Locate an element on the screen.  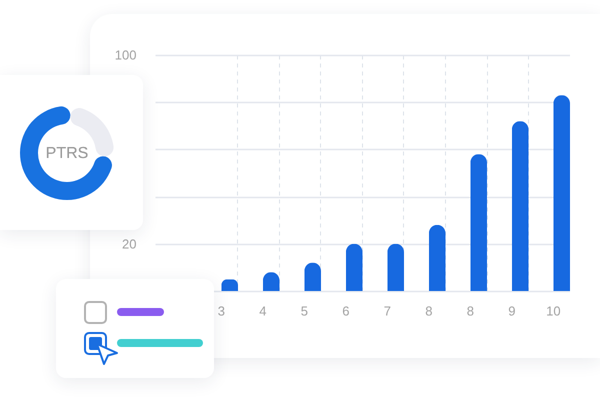
donut-slice is located at coordinates (66, 153).